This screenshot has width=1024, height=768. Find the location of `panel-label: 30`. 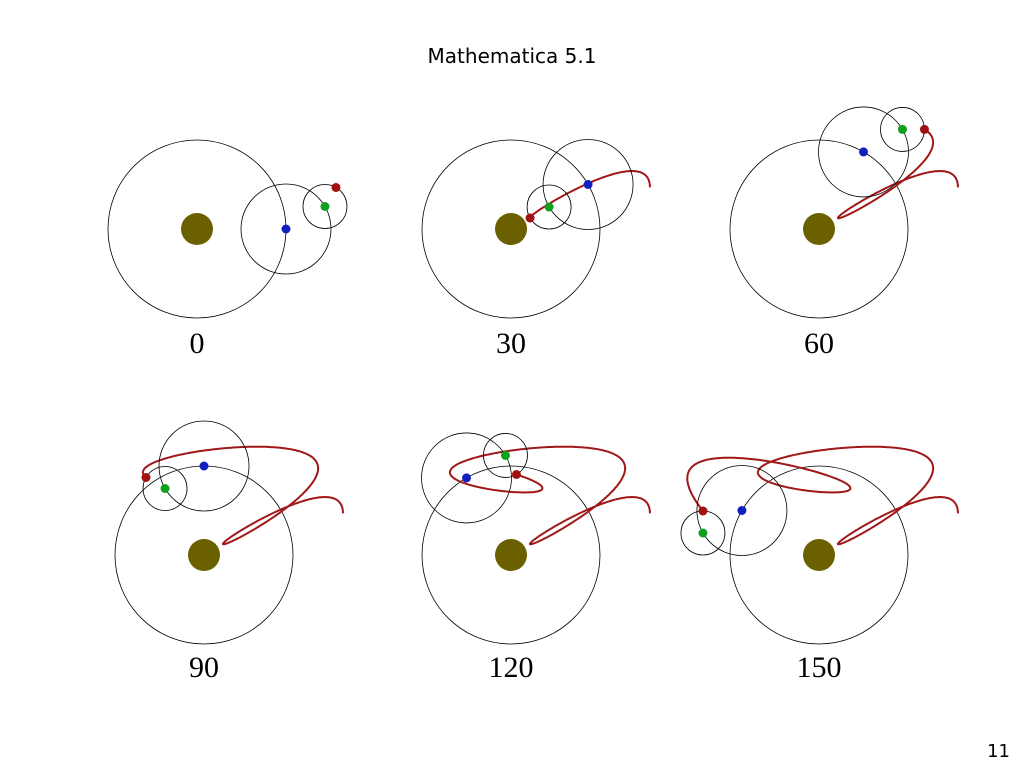

panel-label: 30 is located at coordinates (511, 343).